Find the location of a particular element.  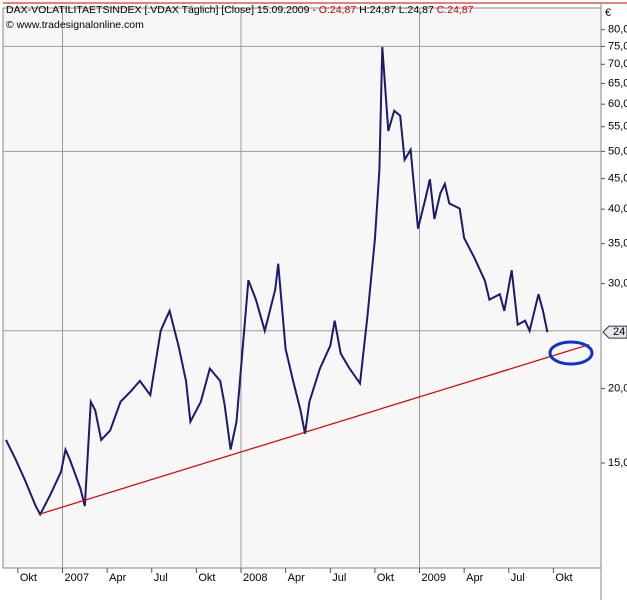

y-tick-label: 50,0 is located at coordinates (617, 151).